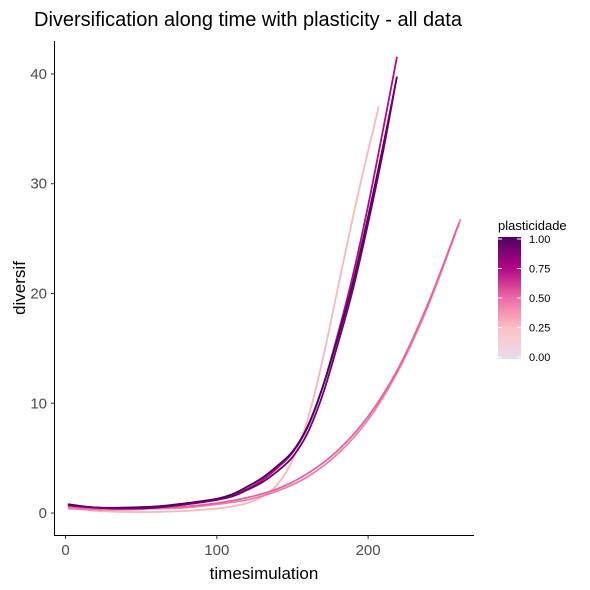  What do you see at coordinates (38, 74) in the screenshot?
I see `y-tick-label: 40` at bounding box center [38, 74].